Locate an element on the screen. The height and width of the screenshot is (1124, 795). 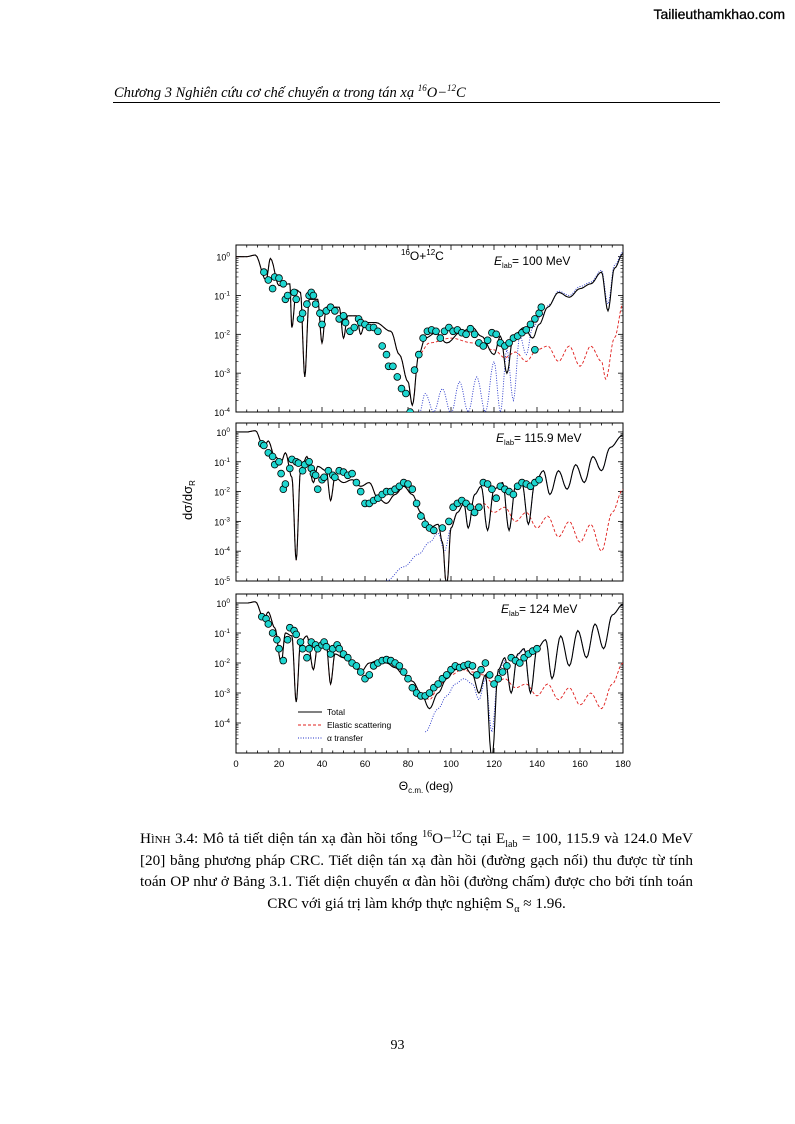
x-tick-label: 40 is located at coordinates (322, 764).